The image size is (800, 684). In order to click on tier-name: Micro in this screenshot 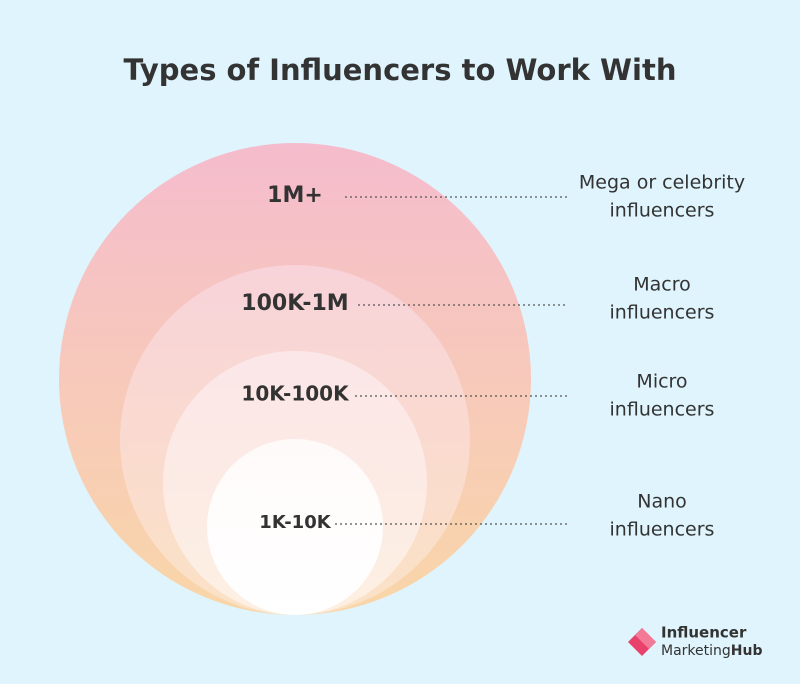, I will do `click(661, 382)`.